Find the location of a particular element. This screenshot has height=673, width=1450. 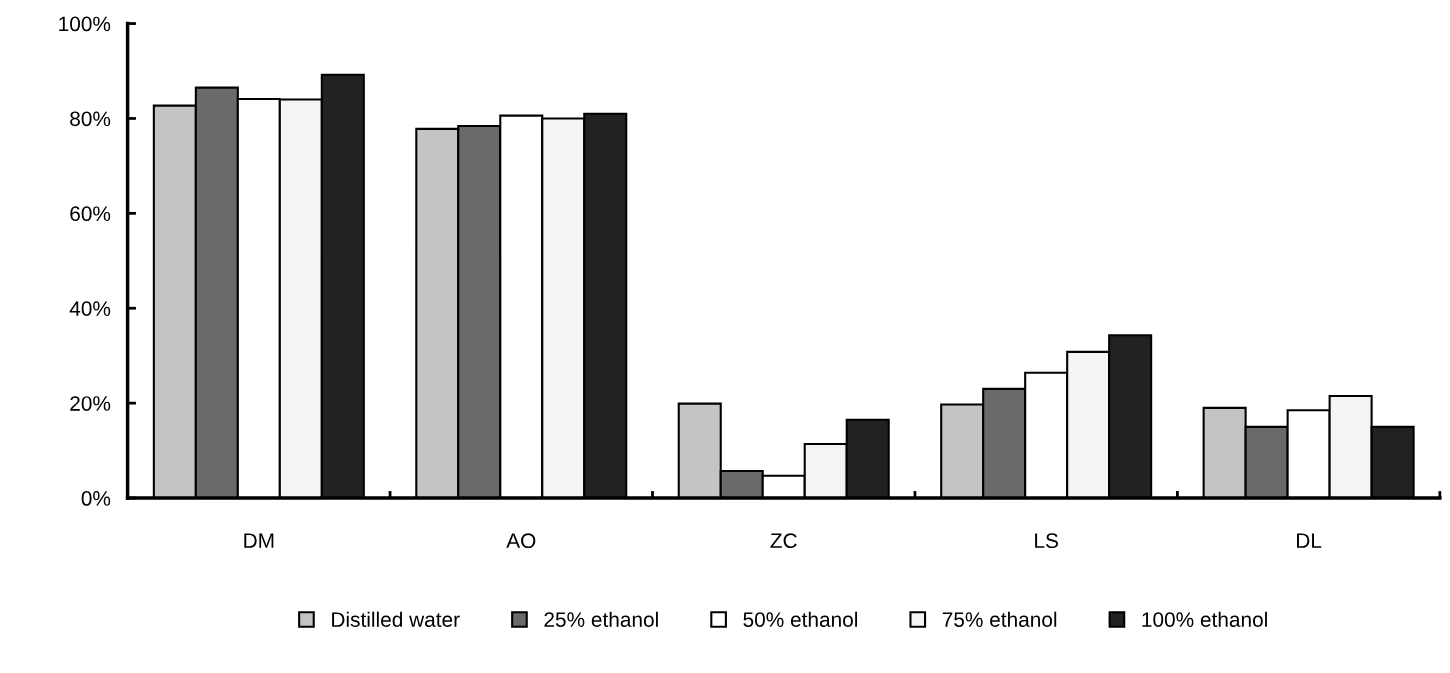

y-tick-label: 0% is located at coordinates (96, 498).